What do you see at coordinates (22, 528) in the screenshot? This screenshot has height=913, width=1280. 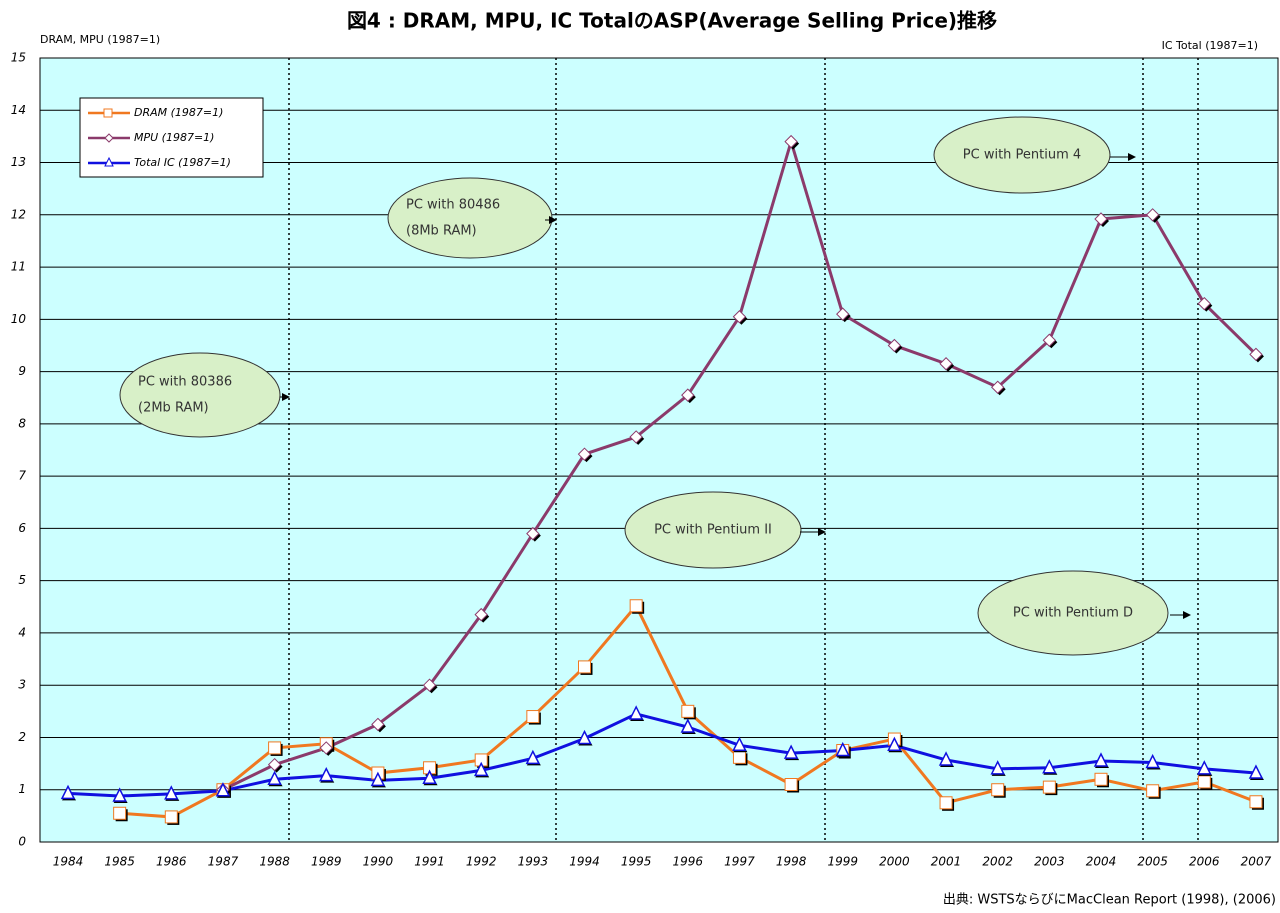 I see `y-tick-label: 6` at bounding box center [22, 528].